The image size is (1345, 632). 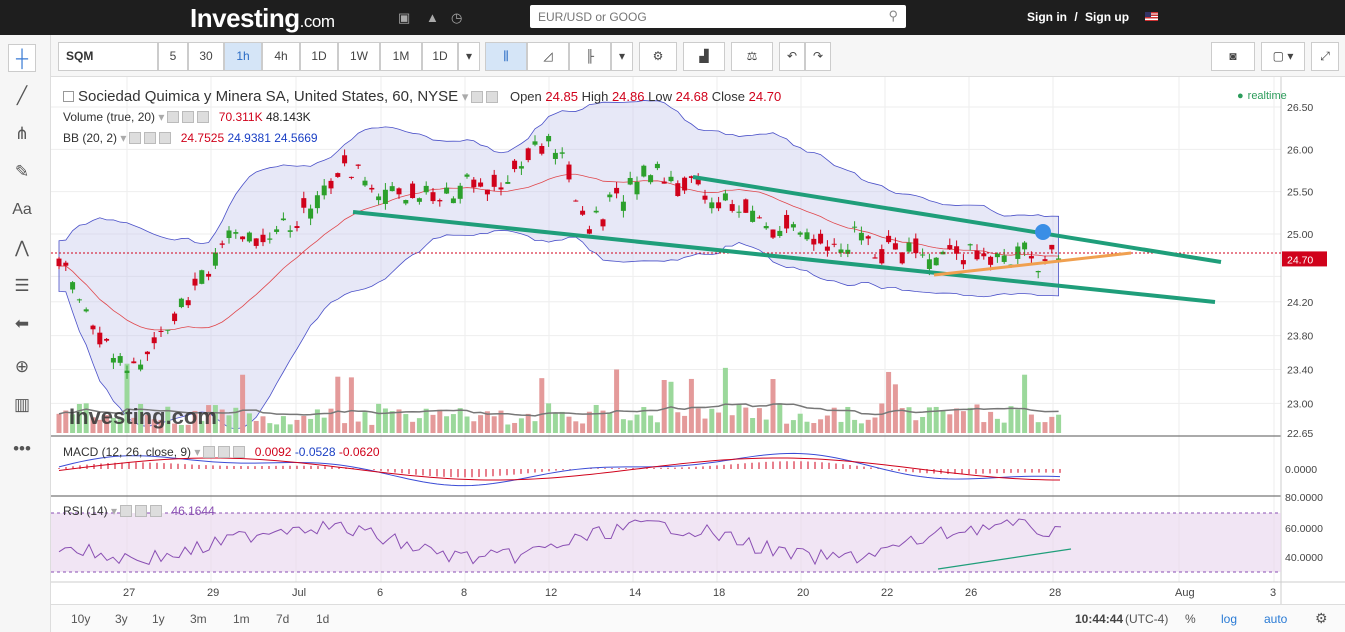 What do you see at coordinates (22, 133) in the screenshot?
I see `fork-icon: ⋔` at bounding box center [22, 133].